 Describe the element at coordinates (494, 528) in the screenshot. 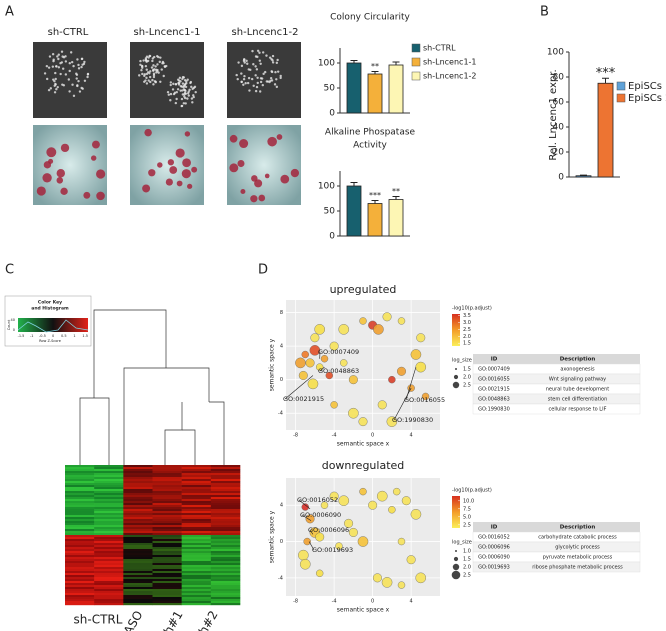

I see `table-header-cell: ID` at that location.